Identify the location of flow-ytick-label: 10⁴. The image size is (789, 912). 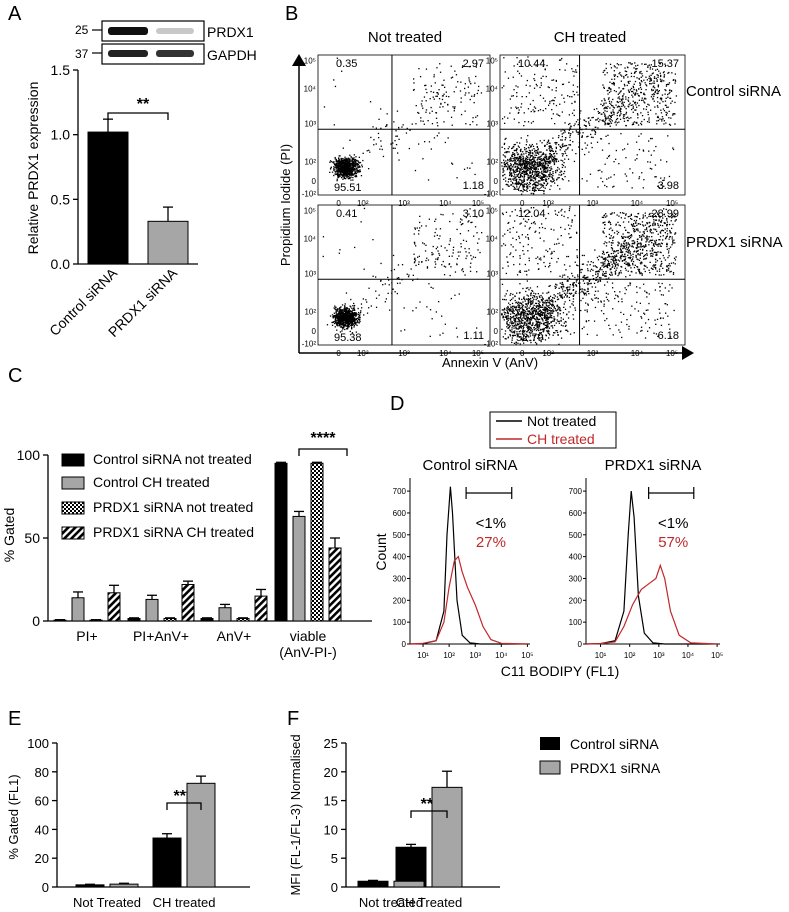
(492, 89).